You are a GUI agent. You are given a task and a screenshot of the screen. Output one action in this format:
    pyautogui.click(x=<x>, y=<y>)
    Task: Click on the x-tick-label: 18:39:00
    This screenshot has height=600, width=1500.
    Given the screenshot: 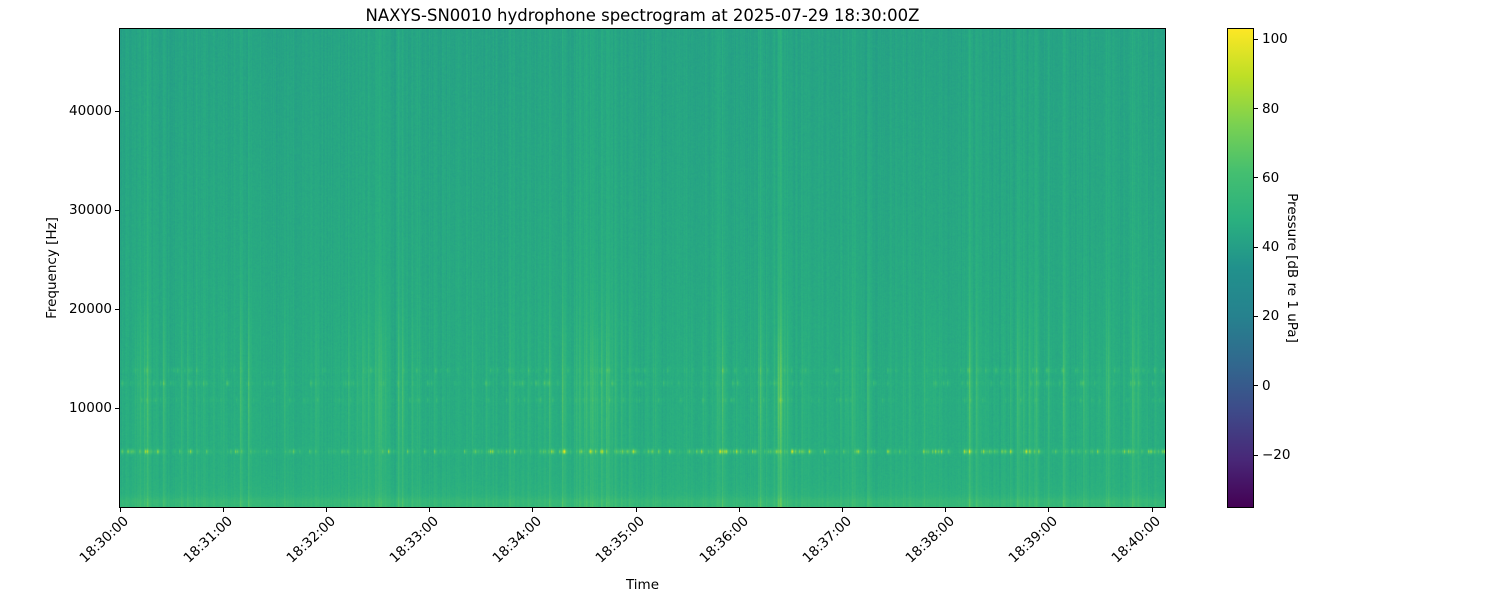 What is the action you would take?
    pyautogui.click(x=1033, y=540)
    